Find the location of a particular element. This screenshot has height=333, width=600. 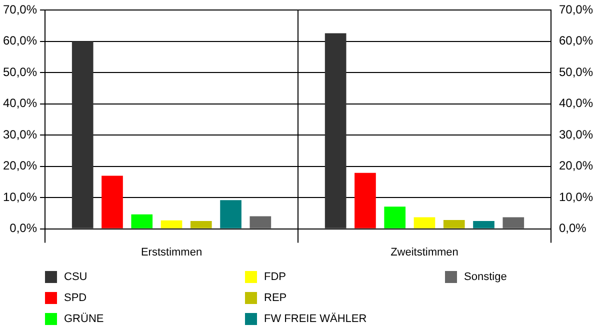

legend-label: FW FREIE WÄHLER is located at coordinates (315, 318).